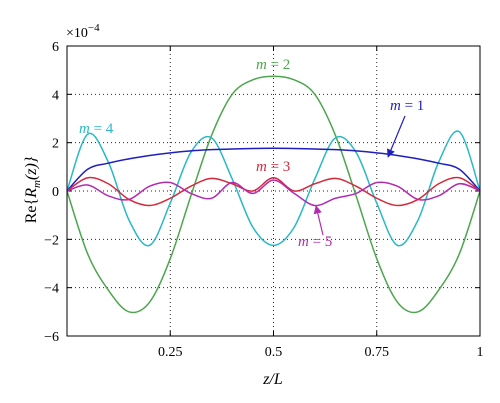 The width and height of the screenshot is (500, 403). I want to click on x-tick-label: 0.75, so click(377, 352).